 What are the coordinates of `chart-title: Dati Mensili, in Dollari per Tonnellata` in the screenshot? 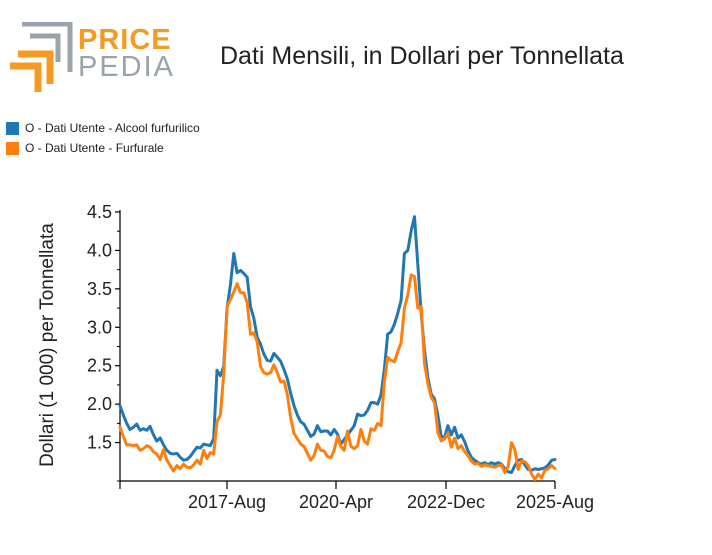 It's located at (422, 56).